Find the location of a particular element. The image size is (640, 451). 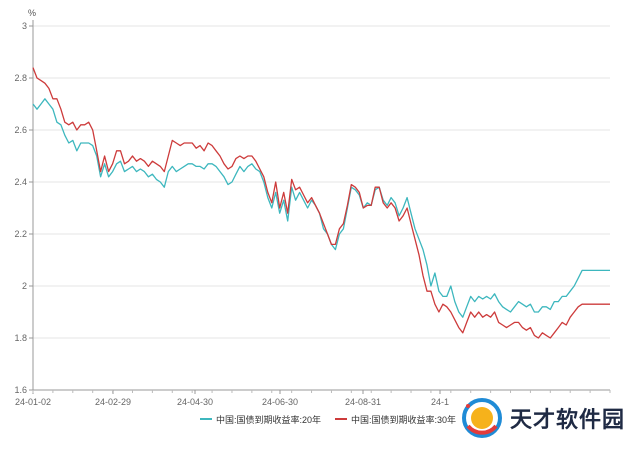

legend-item-30y: 中国:国债到期收益率:30年 is located at coordinates (395, 419).